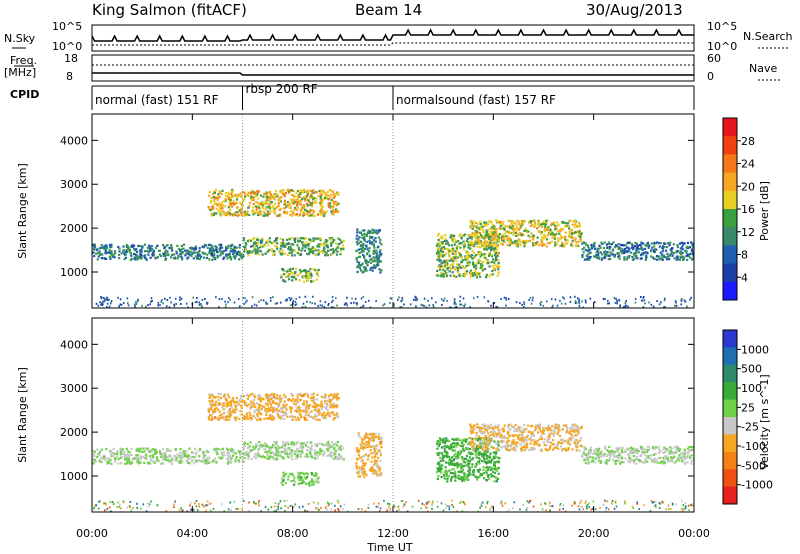 The image size is (800, 554). What do you see at coordinates (74, 272) in the screenshot?
I see `y-tick-label: 1000` at bounding box center [74, 272].